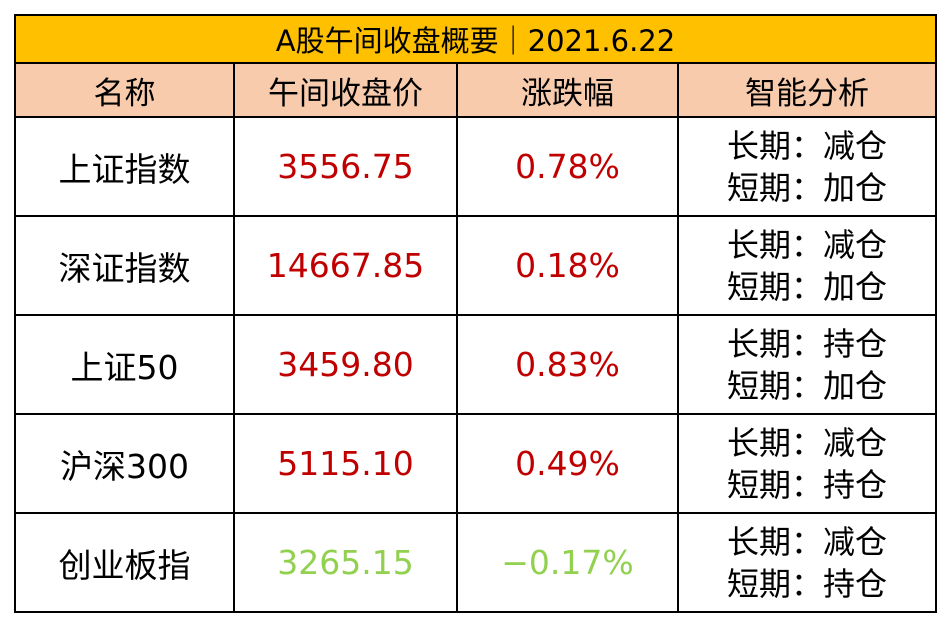 This screenshot has height=626, width=949. What do you see at coordinates (124, 562) in the screenshot?
I see `index-name: 创业板指` at bounding box center [124, 562].